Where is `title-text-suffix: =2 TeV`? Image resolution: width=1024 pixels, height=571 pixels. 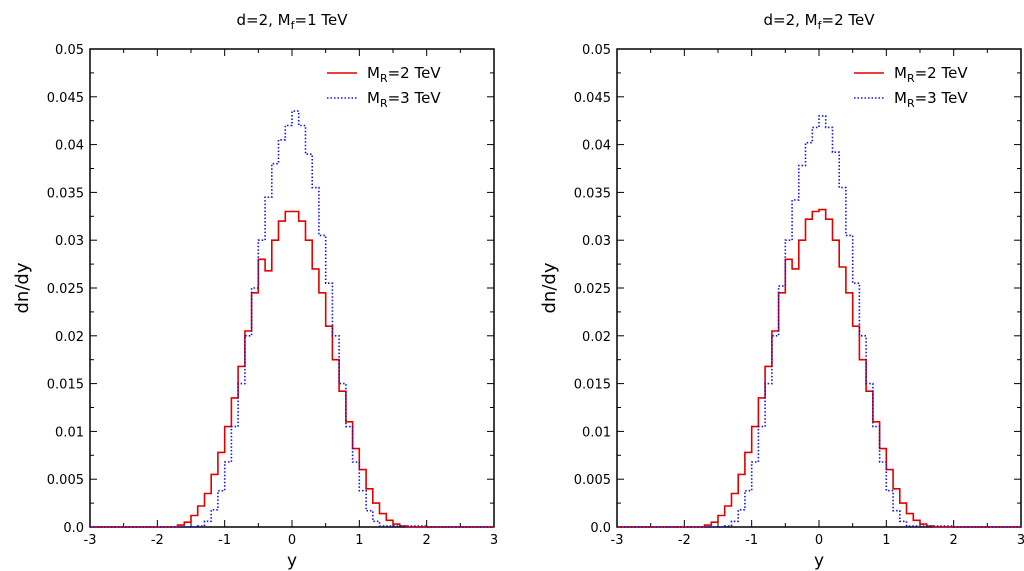 title-text-suffix: =2 TeV is located at coordinates (849, 20).